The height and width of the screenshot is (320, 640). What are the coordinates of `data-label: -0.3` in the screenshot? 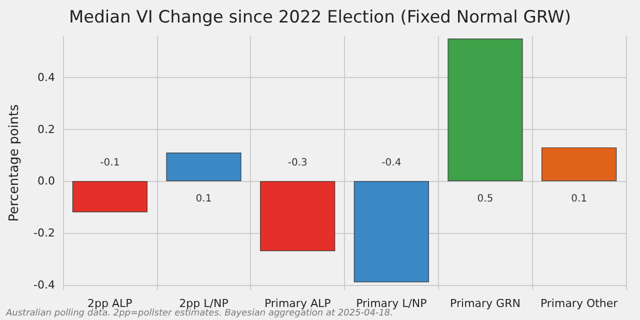 It's located at (298, 163).